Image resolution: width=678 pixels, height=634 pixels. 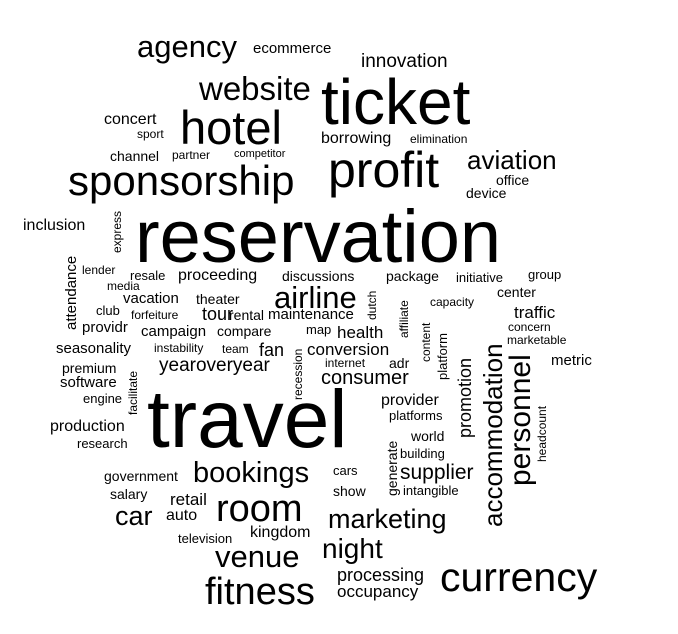 What do you see at coordinates (519, 577) in the screenshot?
I see `word-currency: currency` at bounding box center [519, 577].